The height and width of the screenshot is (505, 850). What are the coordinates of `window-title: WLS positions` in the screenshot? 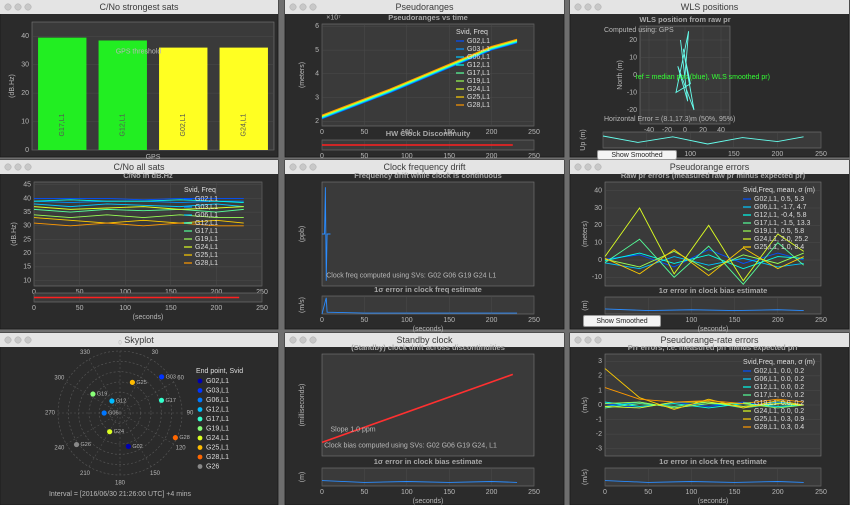 It's located at (710, 7).